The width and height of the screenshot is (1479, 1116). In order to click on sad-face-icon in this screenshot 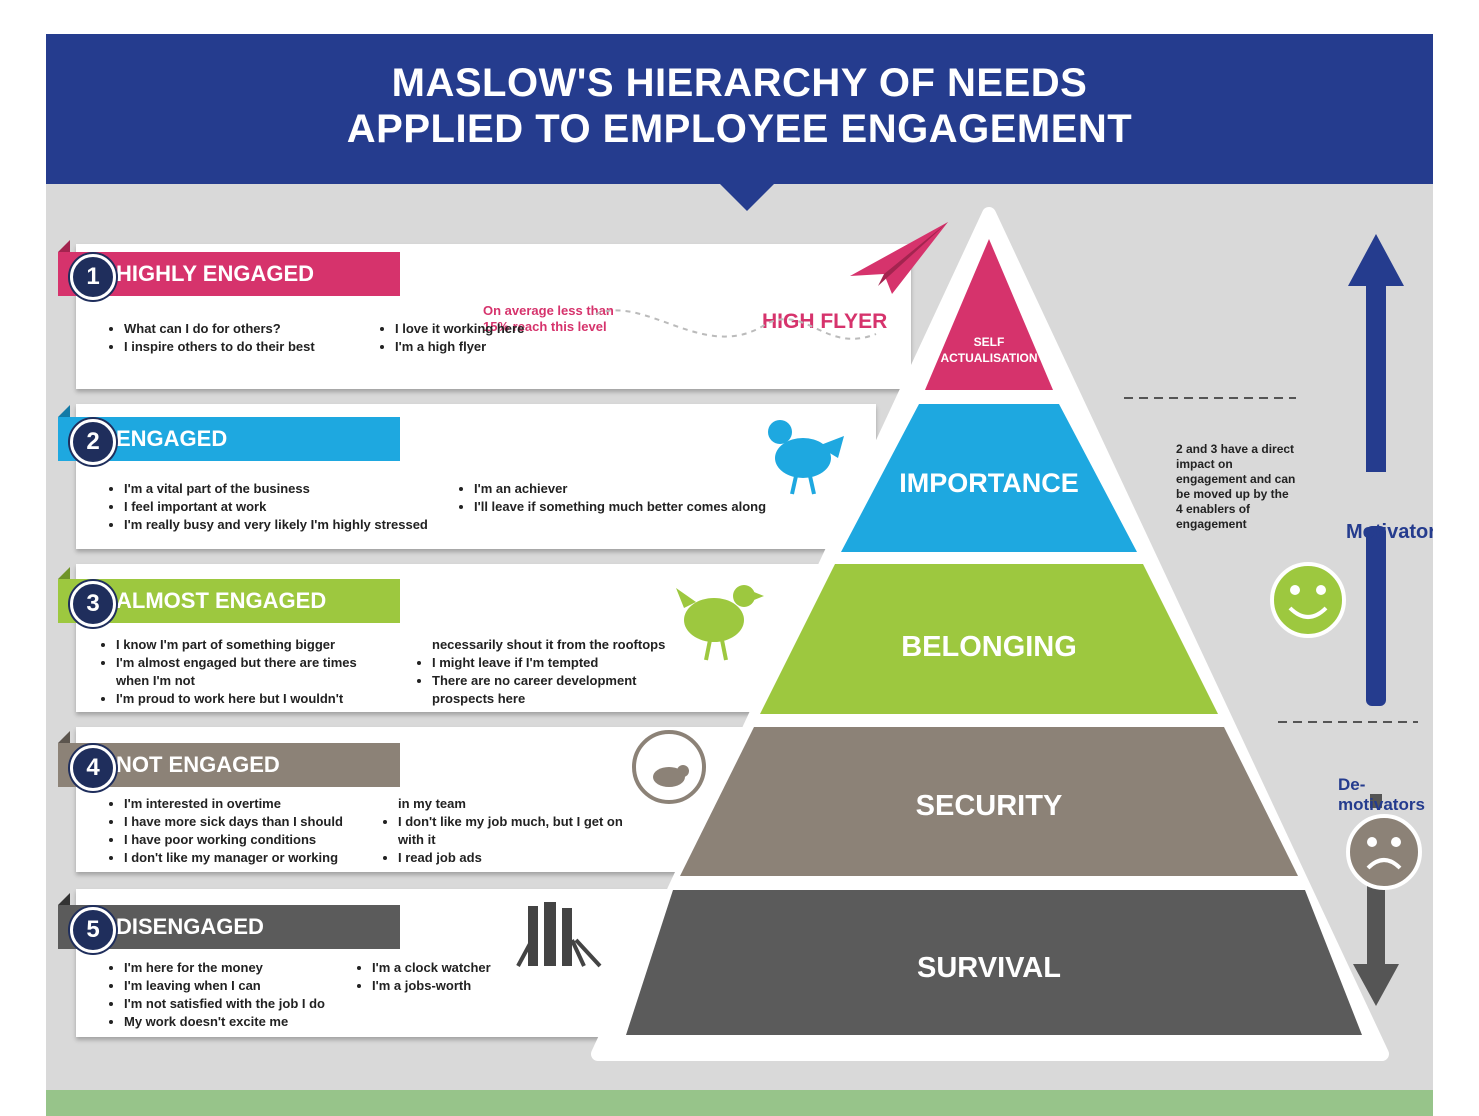, I will do `click(1384, 852)`.